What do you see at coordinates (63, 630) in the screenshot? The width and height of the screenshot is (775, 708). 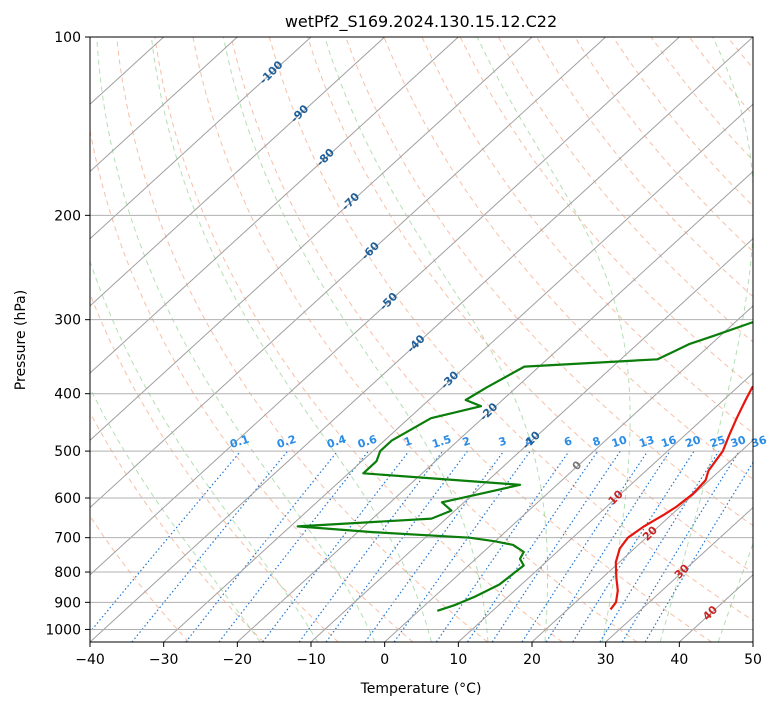 I see `y-tick-label: 1000` at bounding box center [63, 630].